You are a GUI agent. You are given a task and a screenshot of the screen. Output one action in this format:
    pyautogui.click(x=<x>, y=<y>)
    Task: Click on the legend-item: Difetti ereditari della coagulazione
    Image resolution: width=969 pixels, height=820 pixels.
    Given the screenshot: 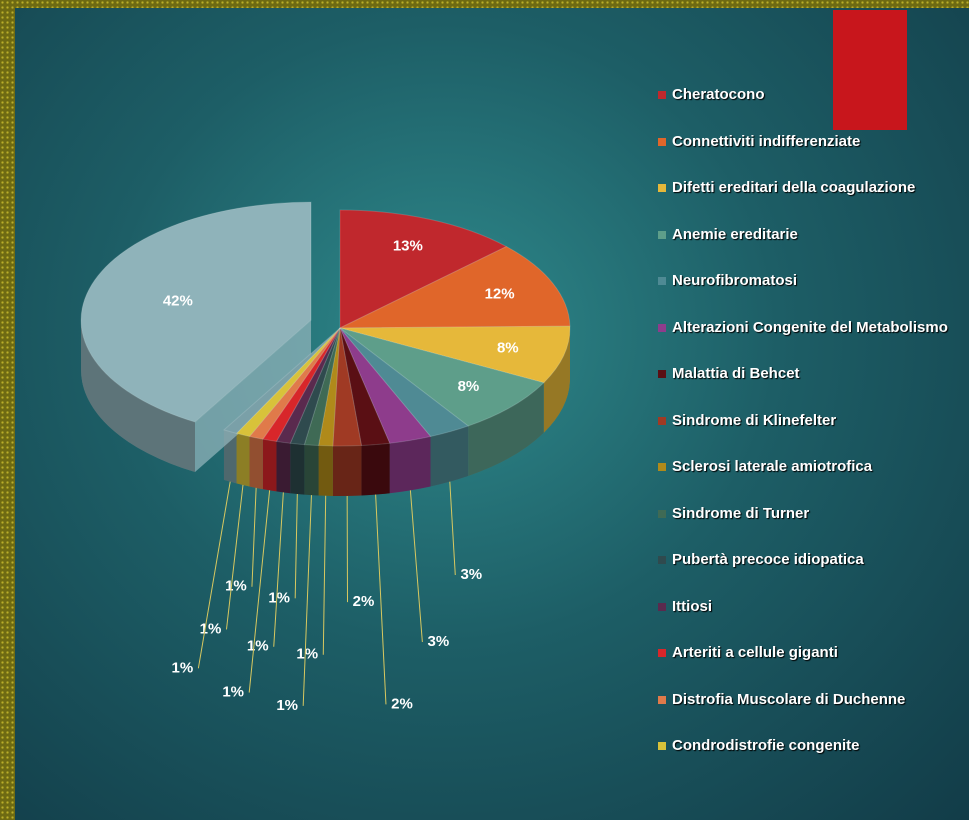 What is the action you would take?
    pyautogui.click(x=810, y=188)
    